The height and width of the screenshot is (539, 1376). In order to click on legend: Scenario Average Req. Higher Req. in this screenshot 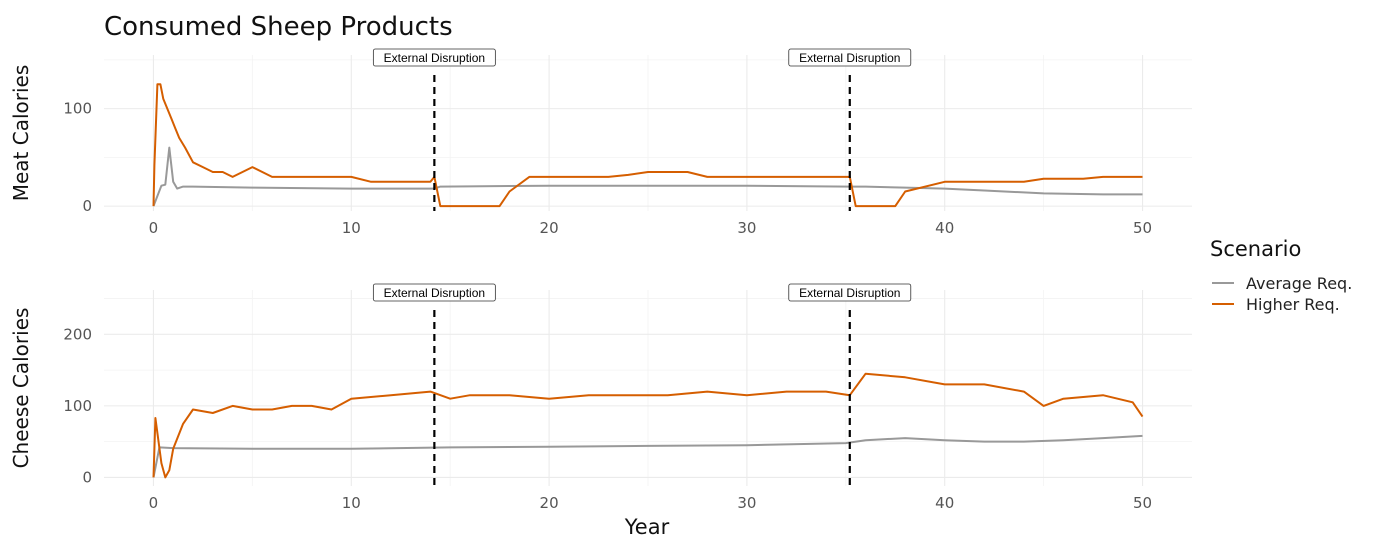, I will do `click(1281, 275)`.